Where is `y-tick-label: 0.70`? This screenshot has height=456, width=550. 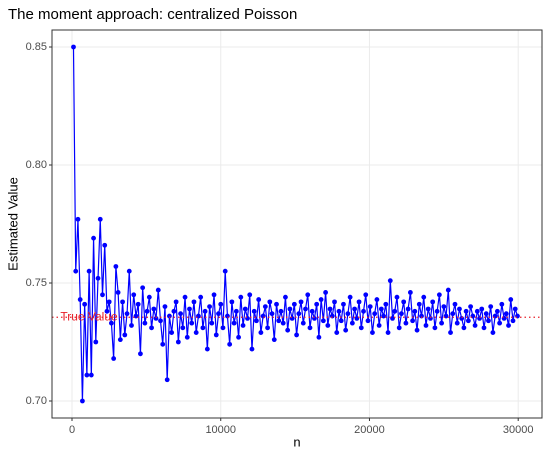 y-tick-label: 0.70 is located at coordinates (36, 401).